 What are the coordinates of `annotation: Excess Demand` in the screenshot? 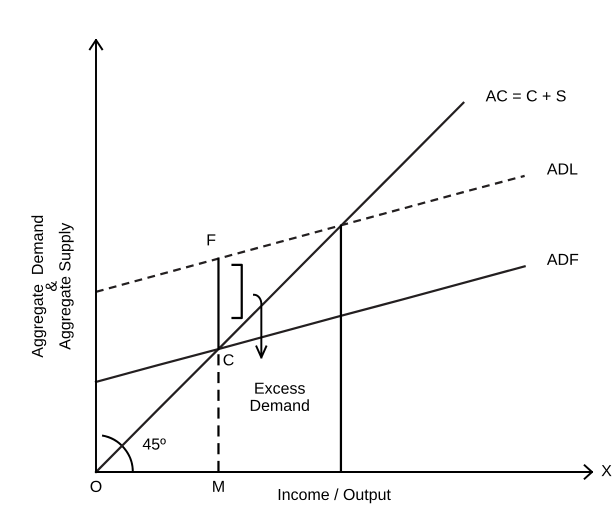 It's located at (279, 397).